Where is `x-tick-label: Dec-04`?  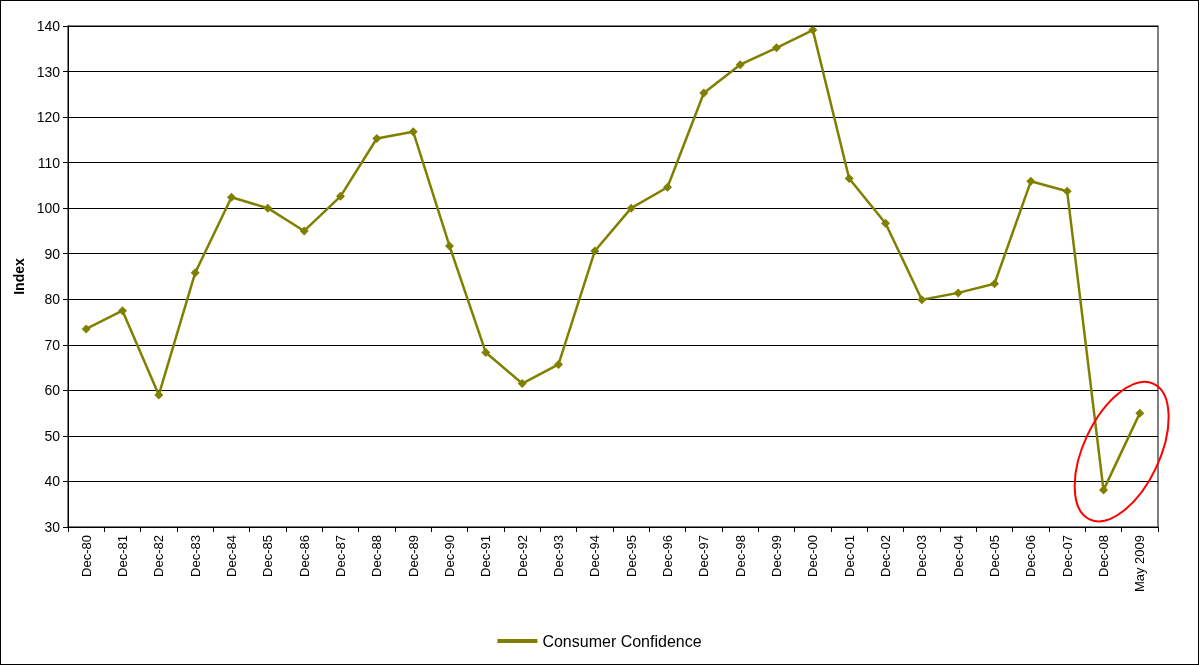 x-tick-label: Dec-04 is located at coordinates (958, 556).